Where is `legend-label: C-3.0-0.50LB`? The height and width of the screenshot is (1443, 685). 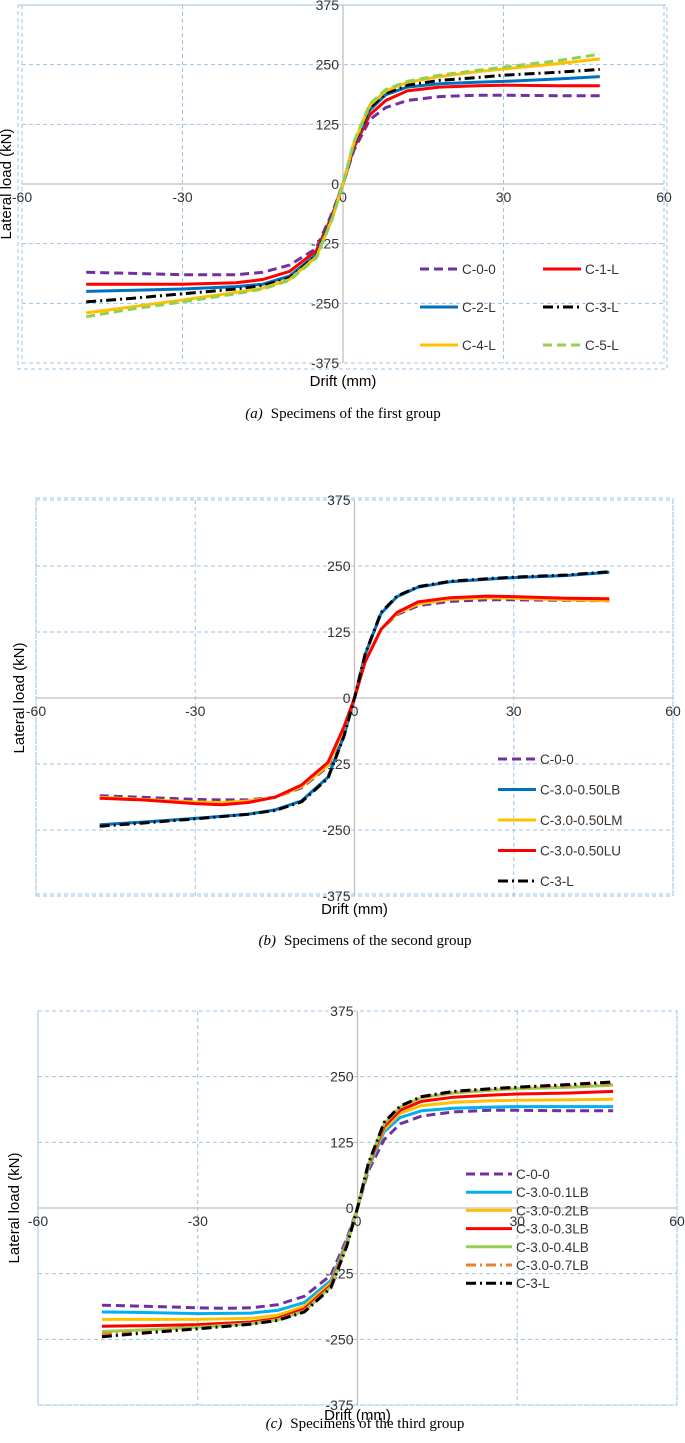 legend-label: C-3.0-0.50LB is located at coordinates (580, 790).